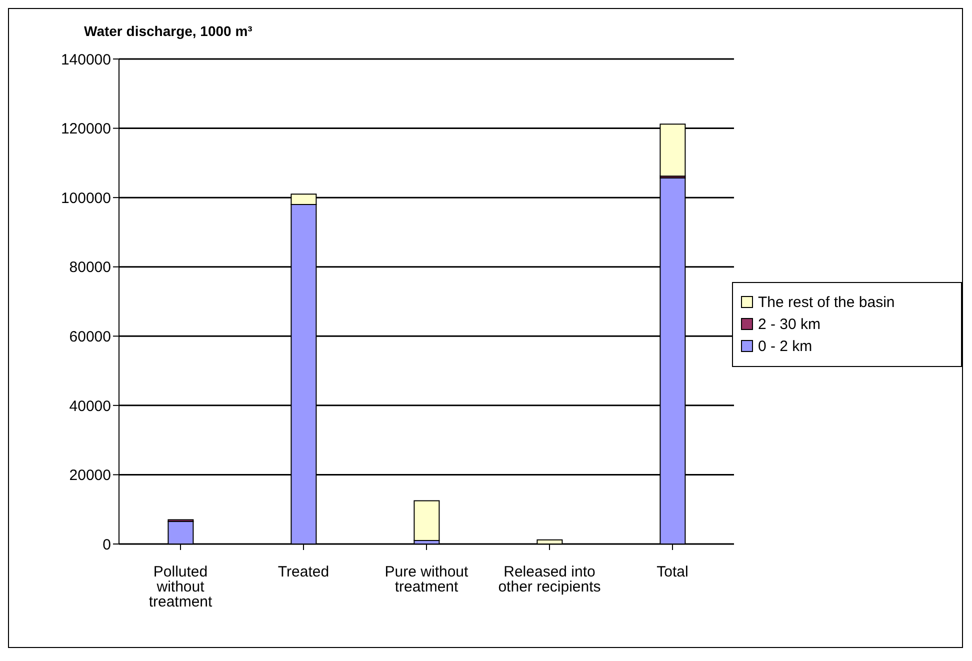 The height and width of the screenshot is (661, 972). What do you see at coordinates (427, 580) in the screenshot?
I see `x-tick-label: Pure without treatment` at bounding box center [427, 580].